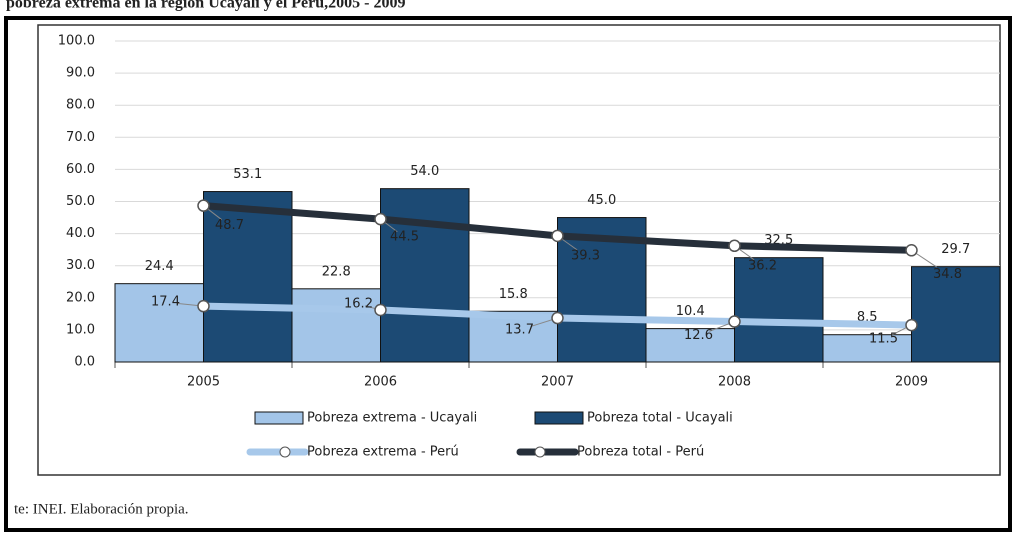  Describe the element at coordinates (80, 329) in the screenshot. I see `y-tick-label: 10.0` at that location.